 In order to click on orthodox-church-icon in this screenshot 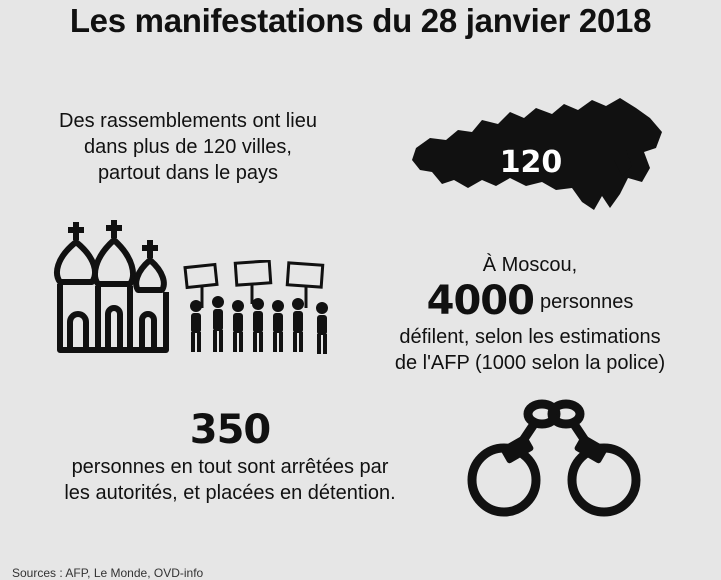, I will do `click(111, 286)`.